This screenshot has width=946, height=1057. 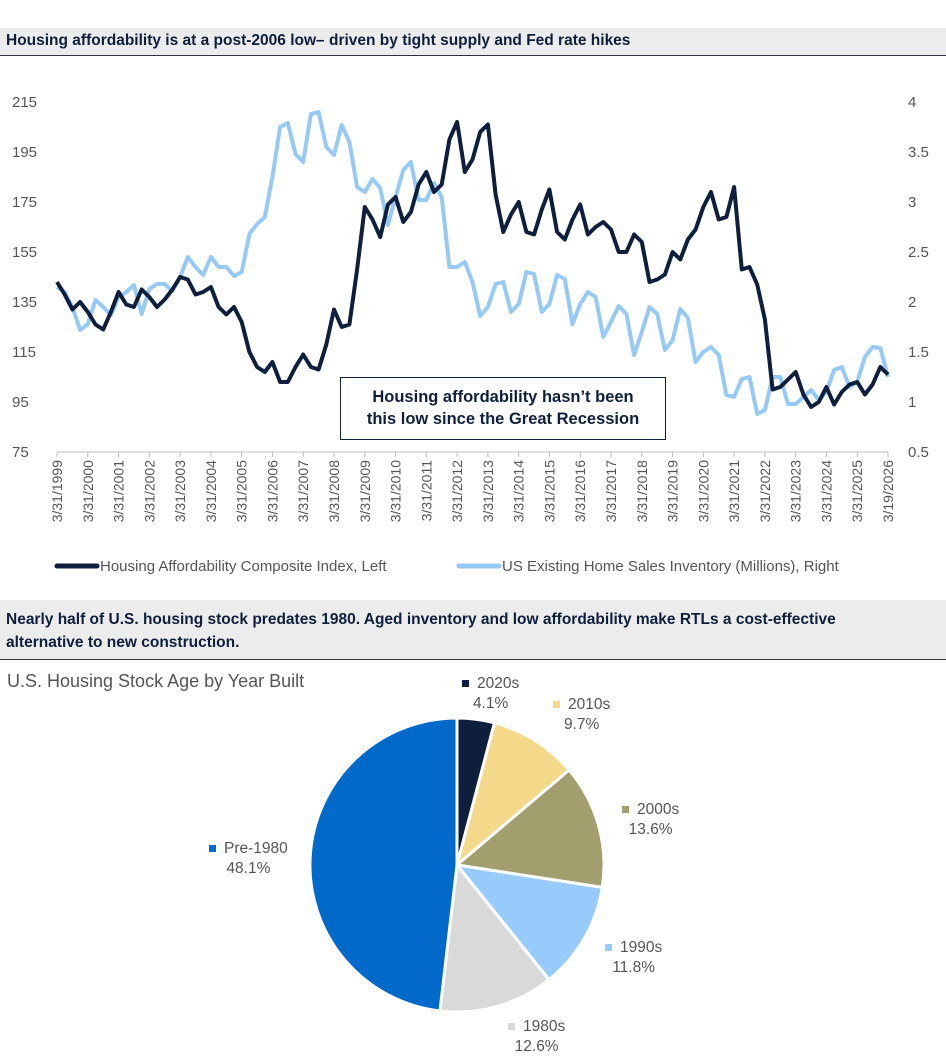 What do you see at coordinates (580, 491) in the screenshot?
I see `x-tick-label: 3/31/2016` at bounding box center [580, 491].